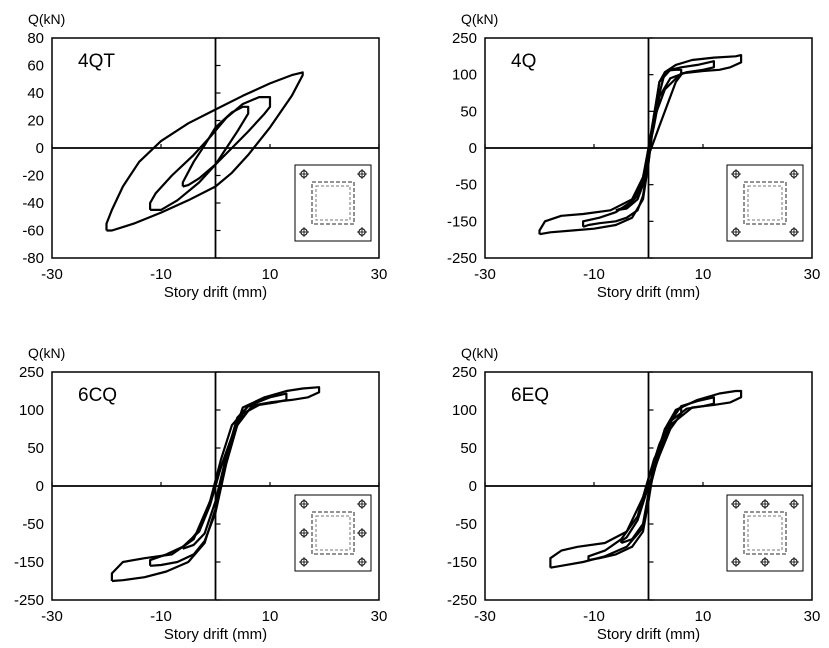  Describe the element at coordinates (33, 176) in the screenshot. I see `y-tick-label: -20` at that location.